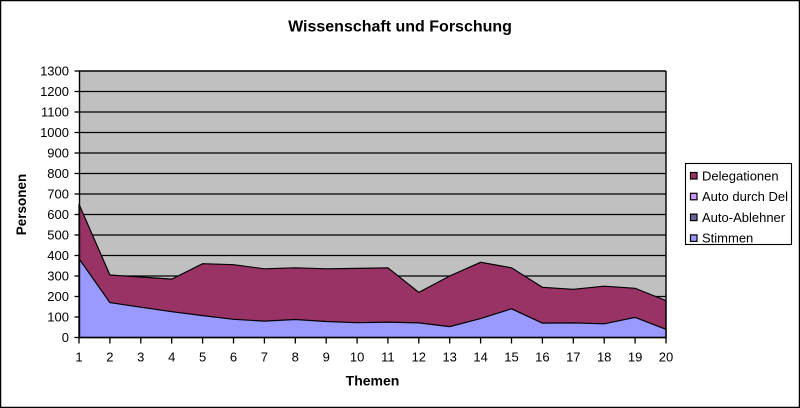 This screenshot has width=800, height=408. What do you see at coordinates (745, 196) in the screenshot?
I see `svg-text: Auto durch Del` at bounding box center [745, 196].